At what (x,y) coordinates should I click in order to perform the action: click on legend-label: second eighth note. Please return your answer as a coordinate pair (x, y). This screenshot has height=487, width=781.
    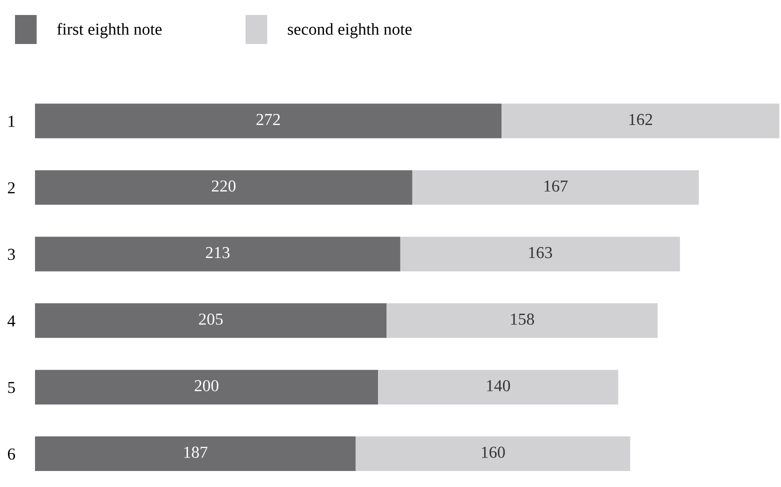
    Looking at the image, I should click on (350, 30).